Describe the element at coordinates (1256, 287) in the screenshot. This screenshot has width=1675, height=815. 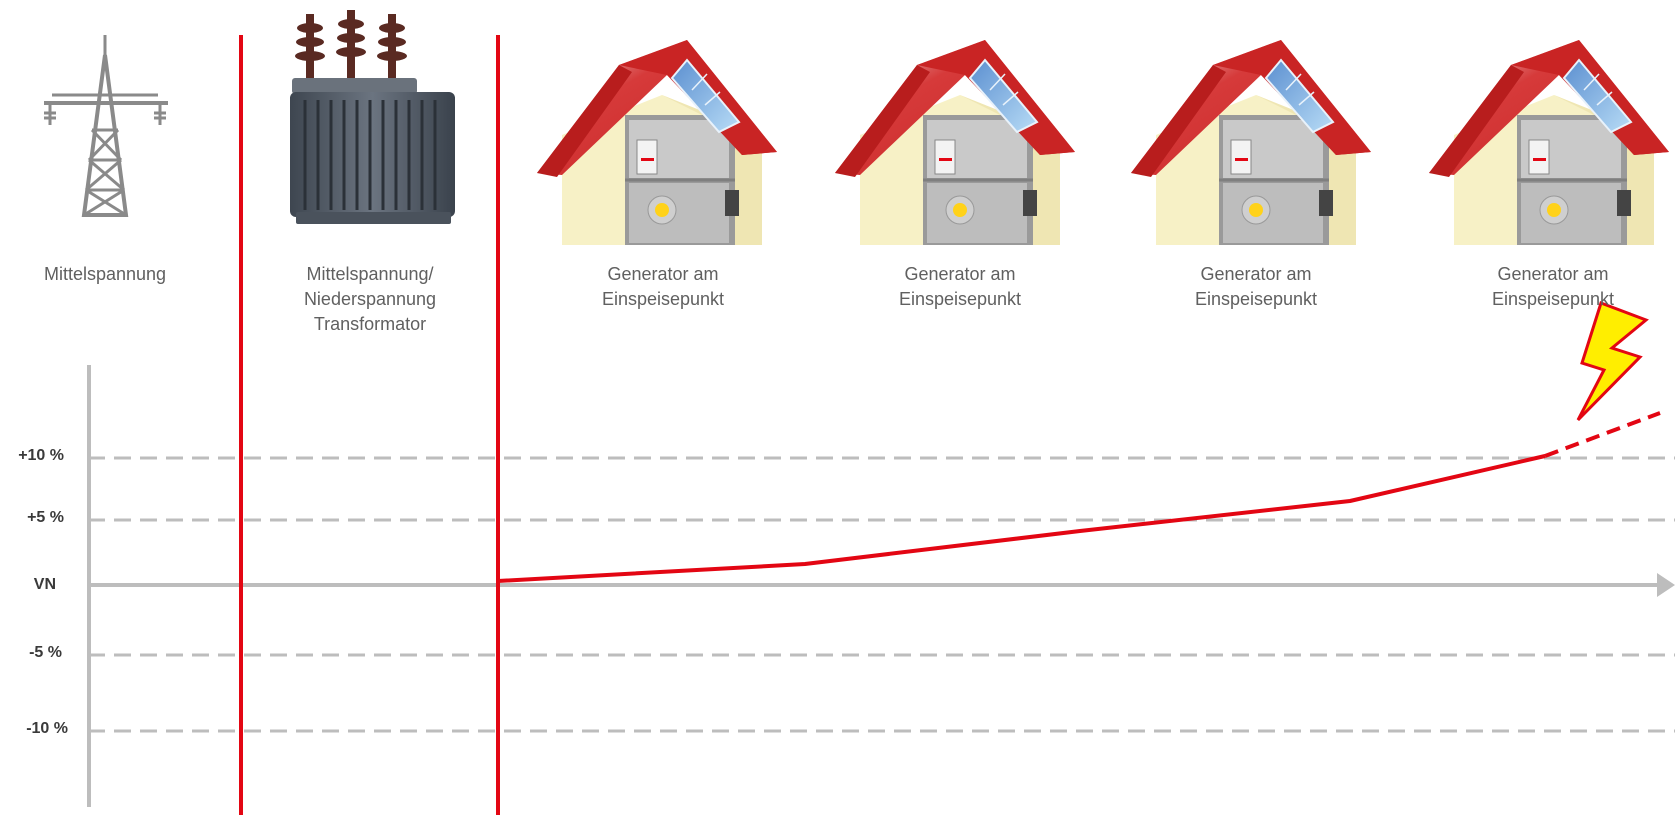
I see `caption-generator-3: Generator am Einspeisepunkt` at that location.